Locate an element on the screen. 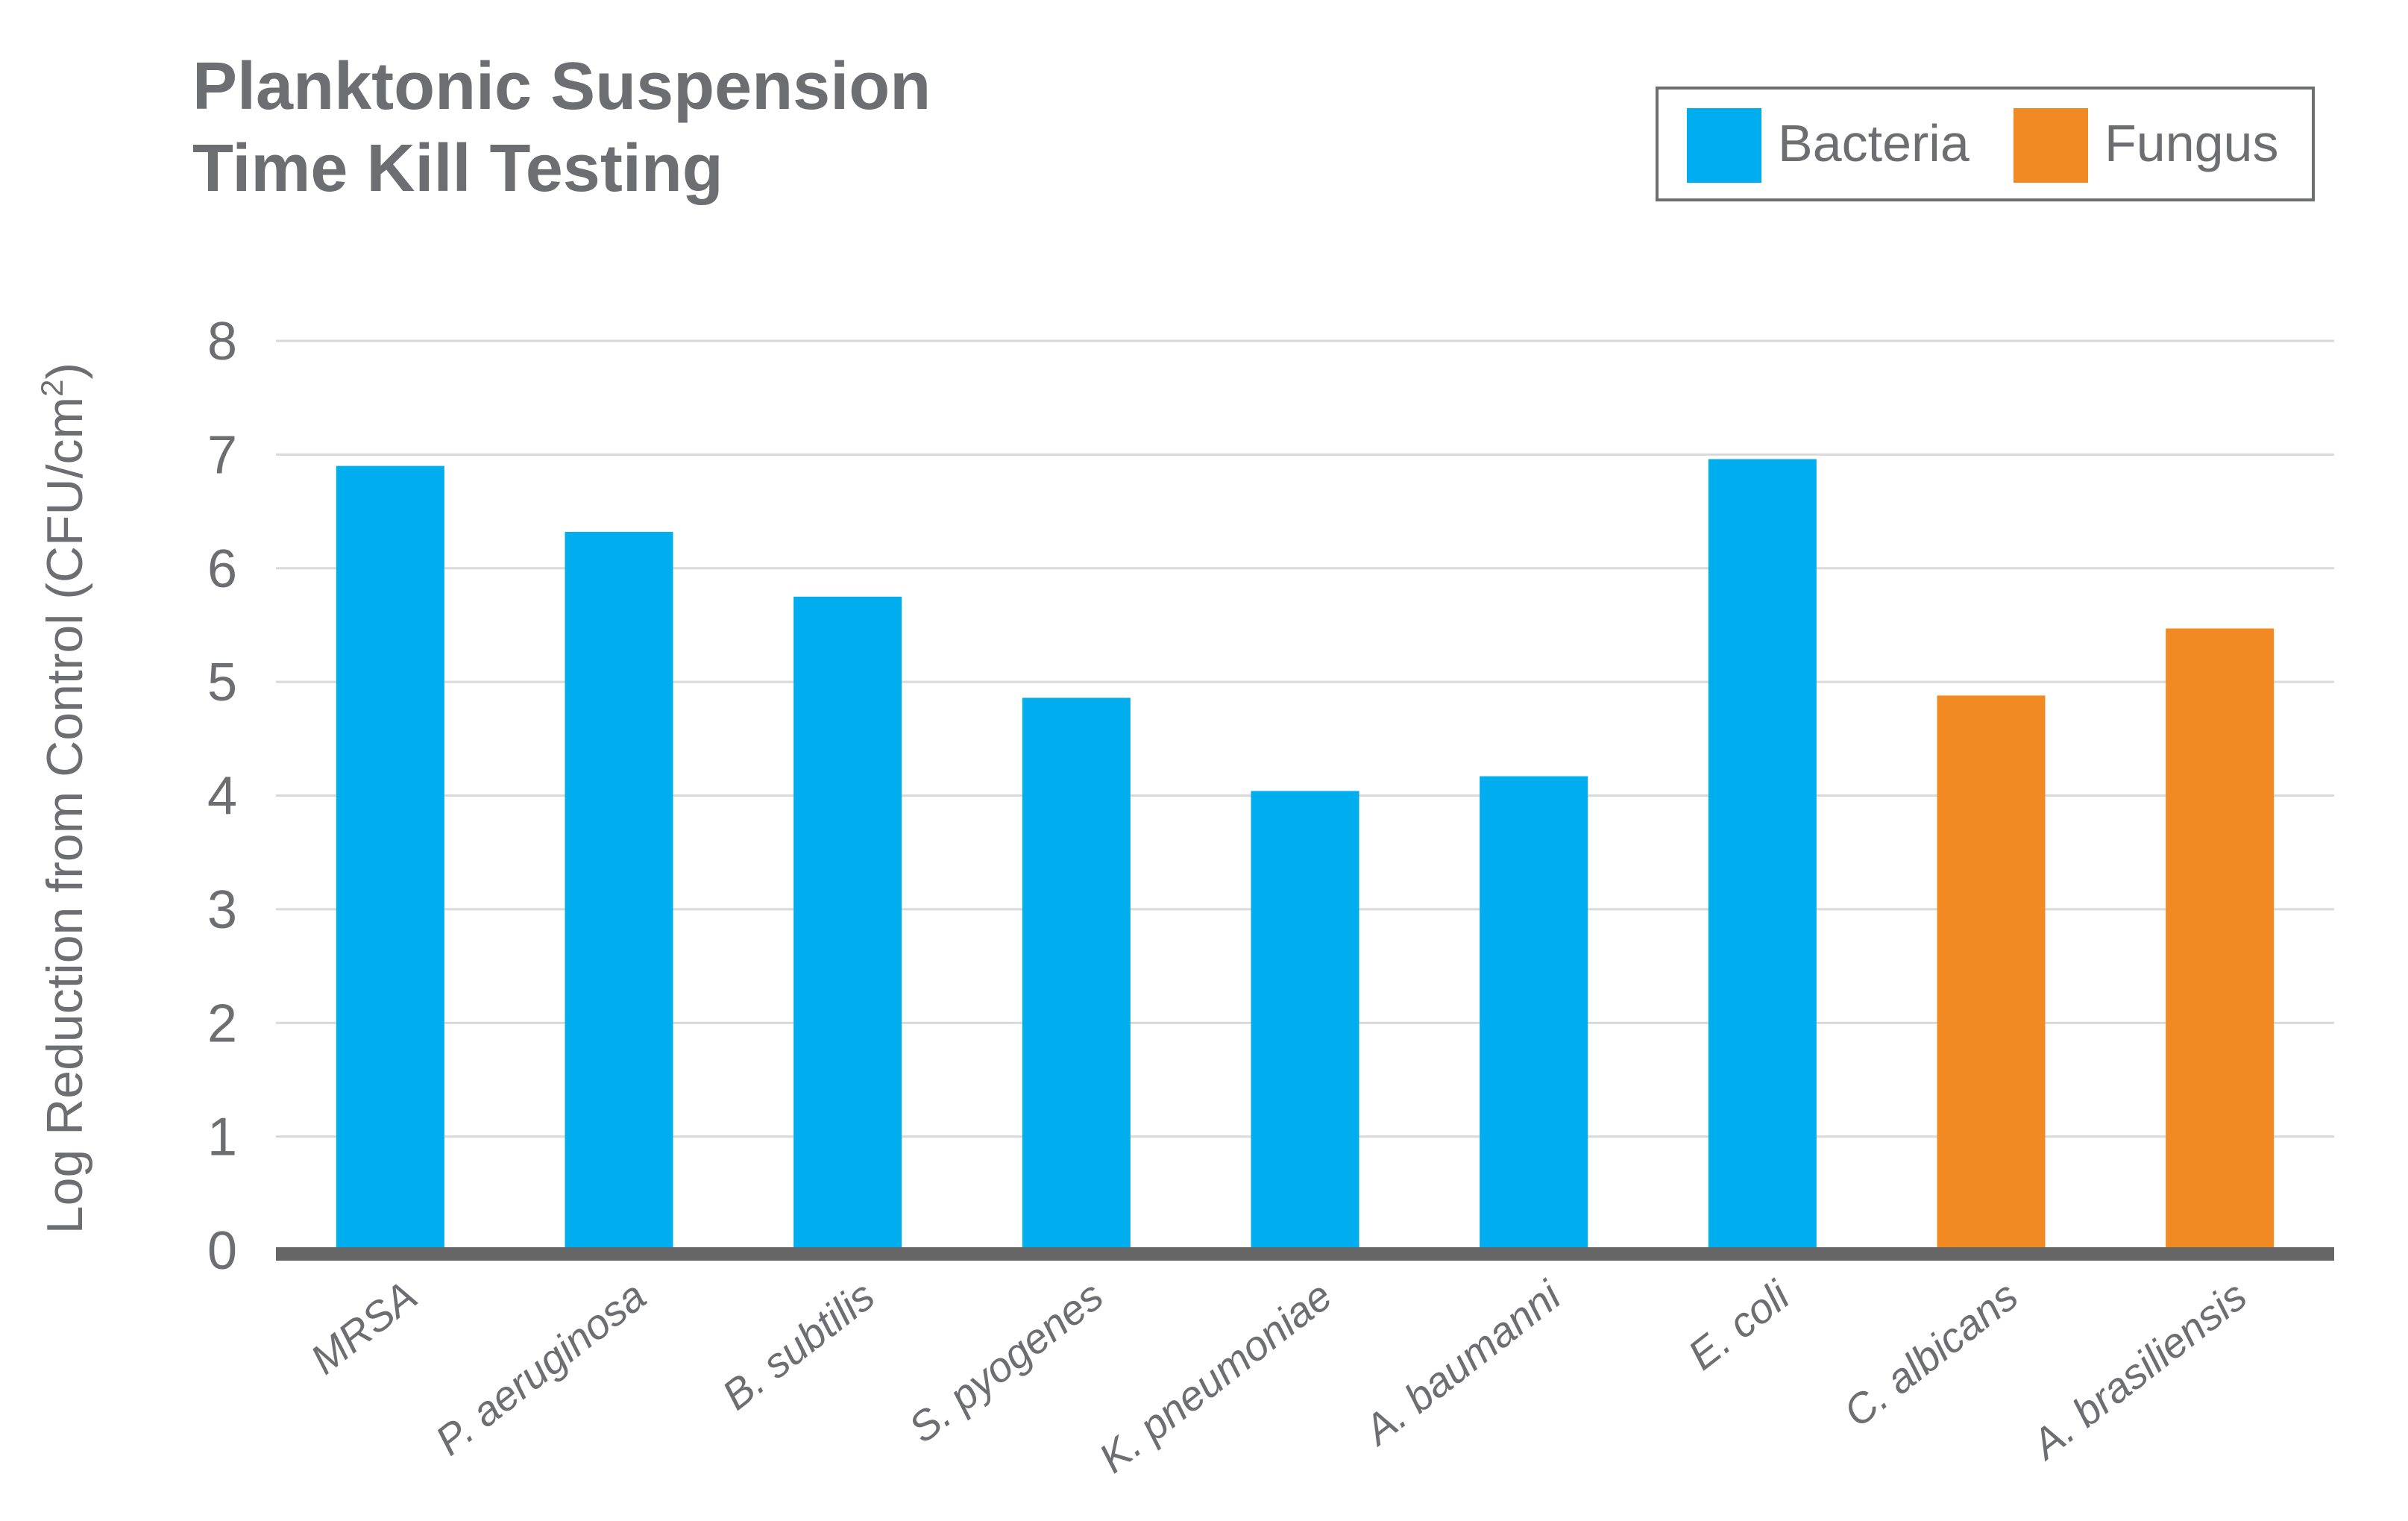 Image resolution: width=2408 pixels, height=1521 pixels. bar-a-baumanni is located at coordinates (1534, 1013).